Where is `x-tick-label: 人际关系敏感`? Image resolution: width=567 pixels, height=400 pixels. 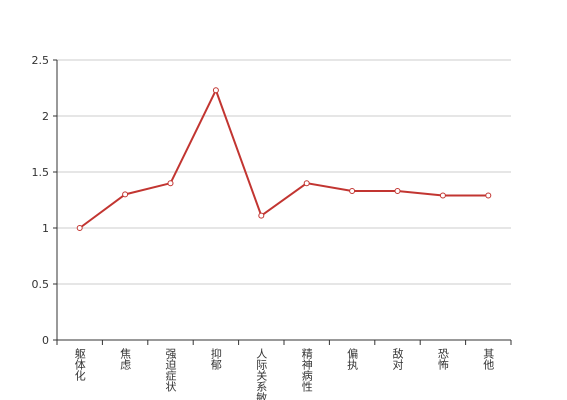
x-tick-label: 人际关系敏感 is located at coordinates (261, 374).